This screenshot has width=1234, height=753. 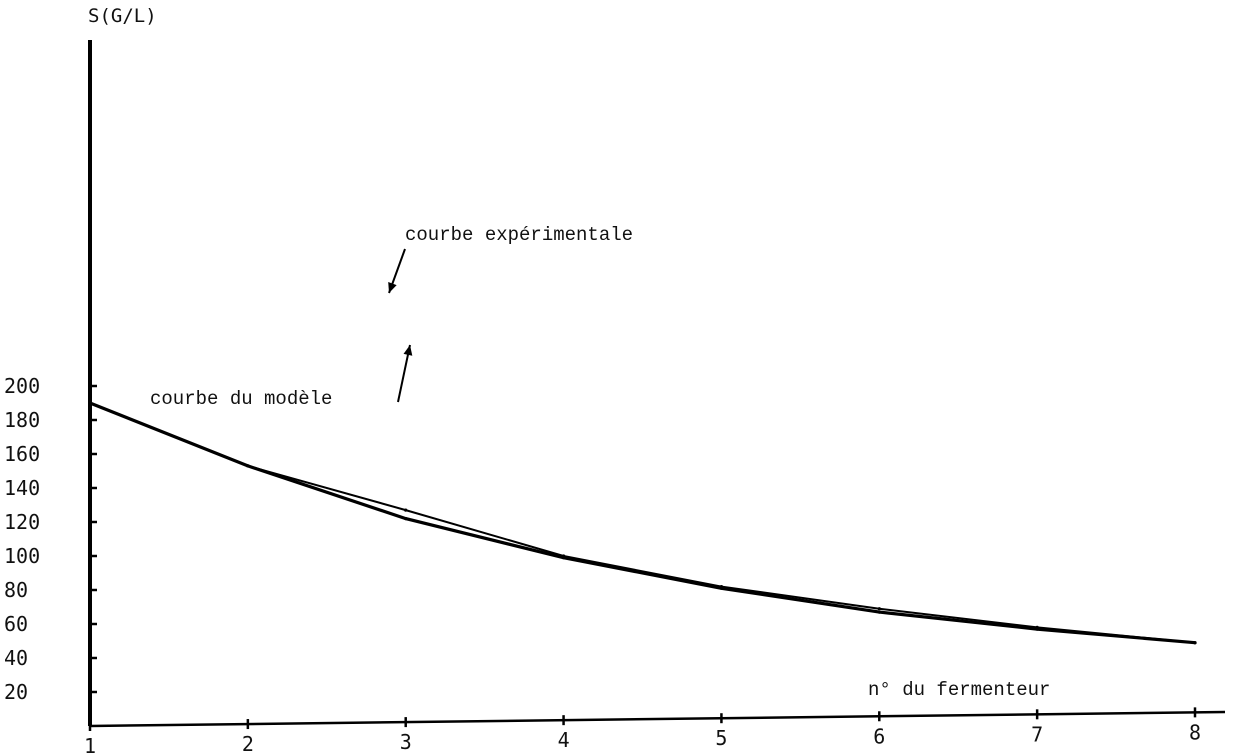 I want to click on x-ticks: 1 2 3 4 5 6 7 8, so click(x=642, y=730).